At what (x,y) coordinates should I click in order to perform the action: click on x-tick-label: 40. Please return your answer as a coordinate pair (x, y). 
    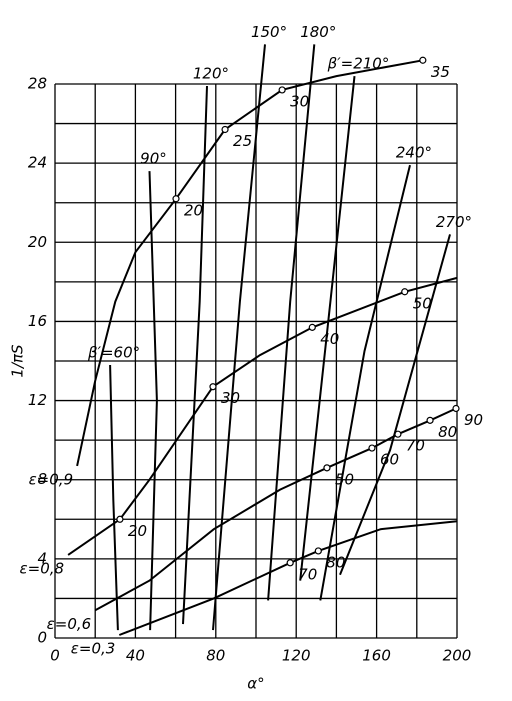
    Looking at the image, I should click on (135, 656).